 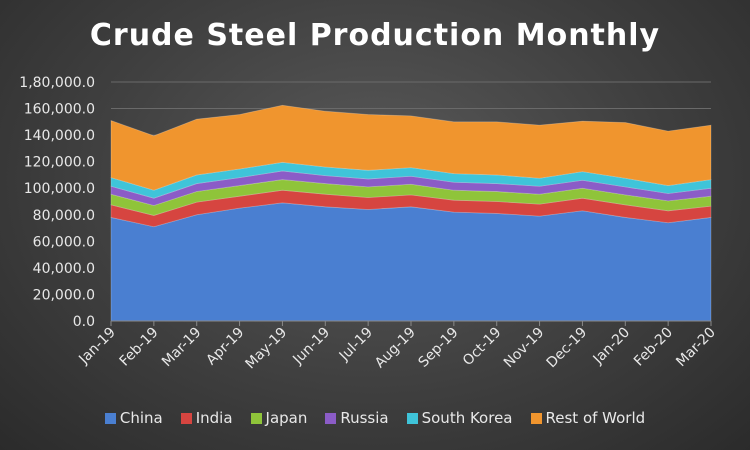 I want to click on y-tick-label: 140,000.0, so click(x=59, y=136).